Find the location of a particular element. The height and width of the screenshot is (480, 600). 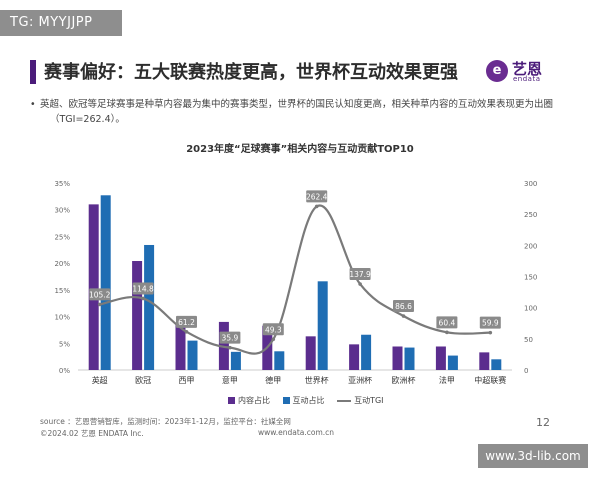

tgi-data-label: 262.4 is located at coordinates (317, 196).